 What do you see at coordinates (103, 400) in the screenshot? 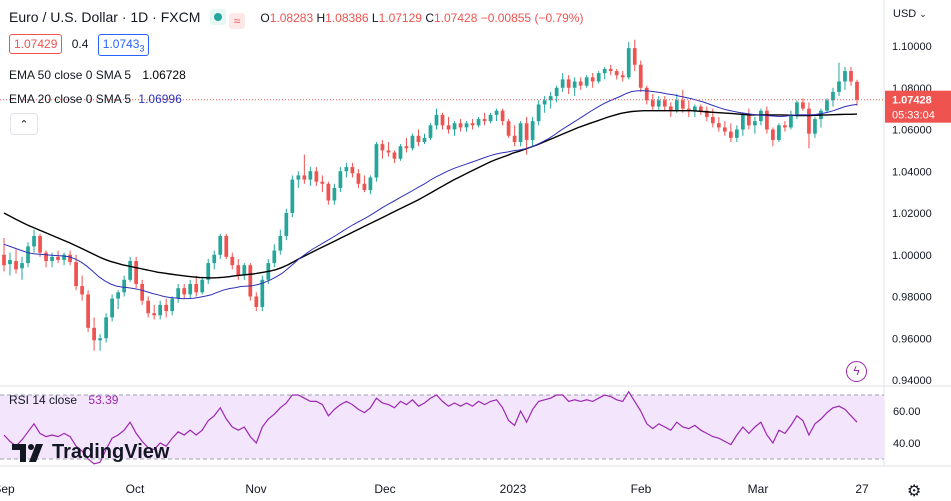
I see `rsi-value: 53.39` at bounding box center [103, 400].